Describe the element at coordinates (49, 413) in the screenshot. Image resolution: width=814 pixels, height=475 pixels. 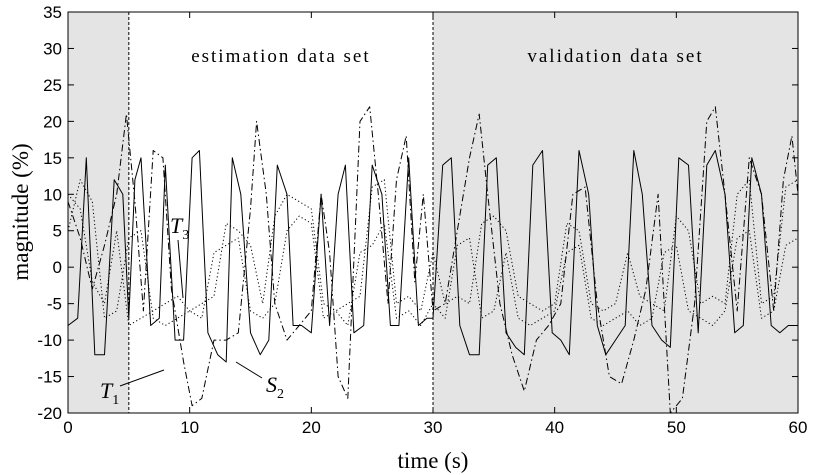
I see `y-tick-label: -20` at that location.